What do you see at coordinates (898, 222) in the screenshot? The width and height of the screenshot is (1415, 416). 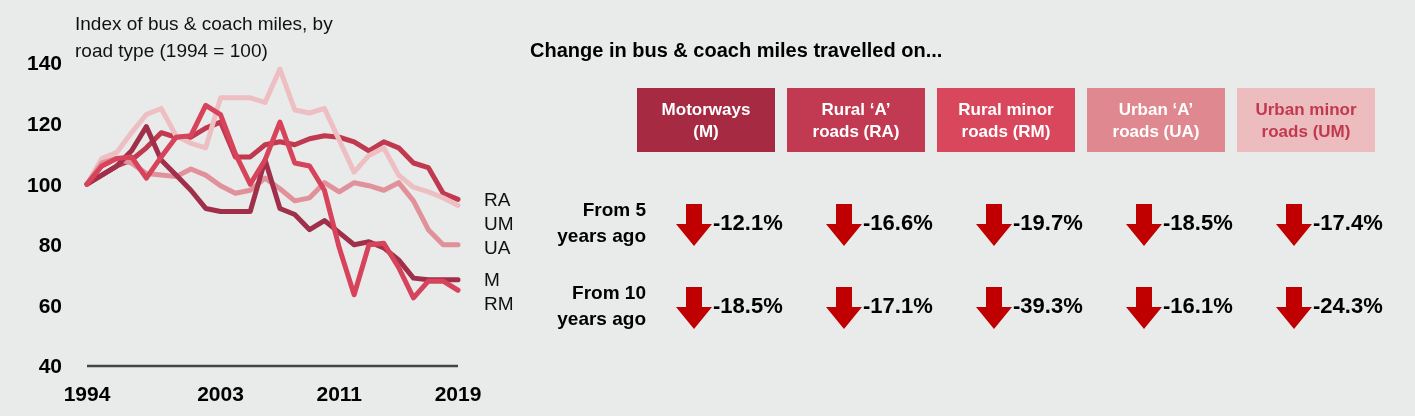 I see `text: -16.6%` at bounding box center [898, 222].